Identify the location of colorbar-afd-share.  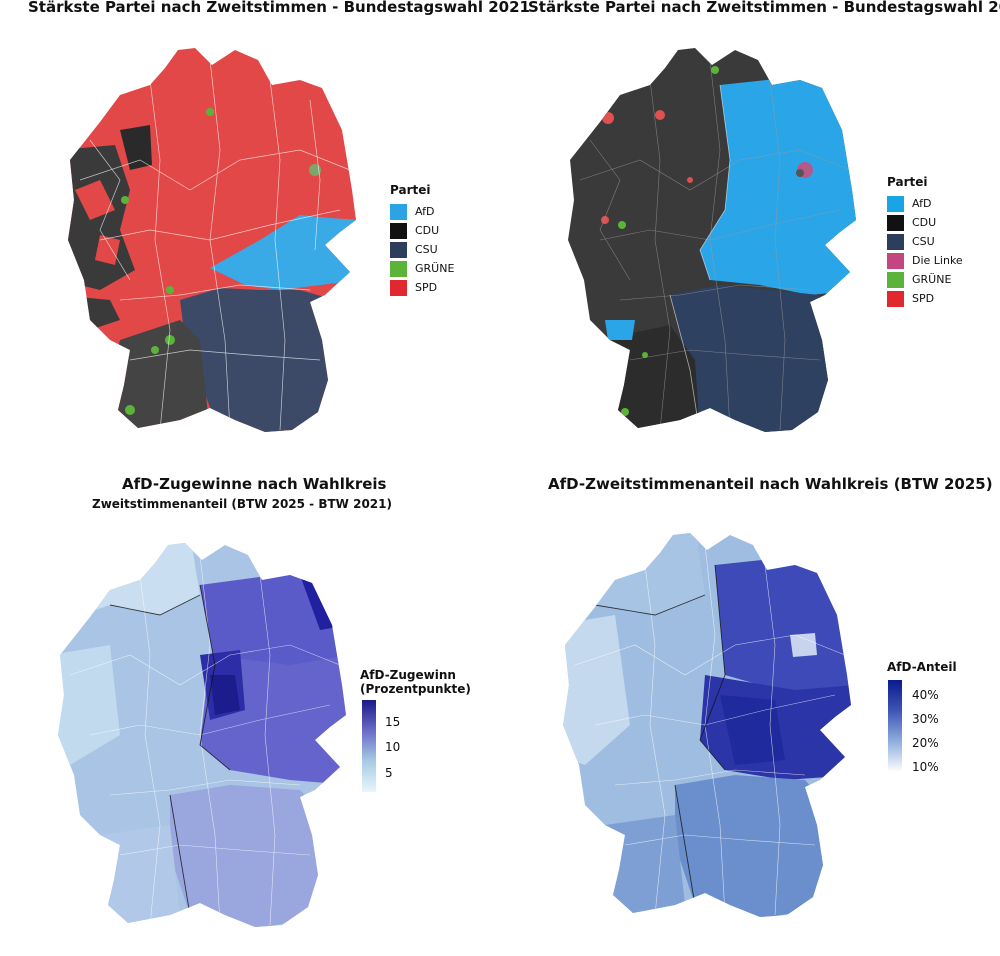
(895, 726).